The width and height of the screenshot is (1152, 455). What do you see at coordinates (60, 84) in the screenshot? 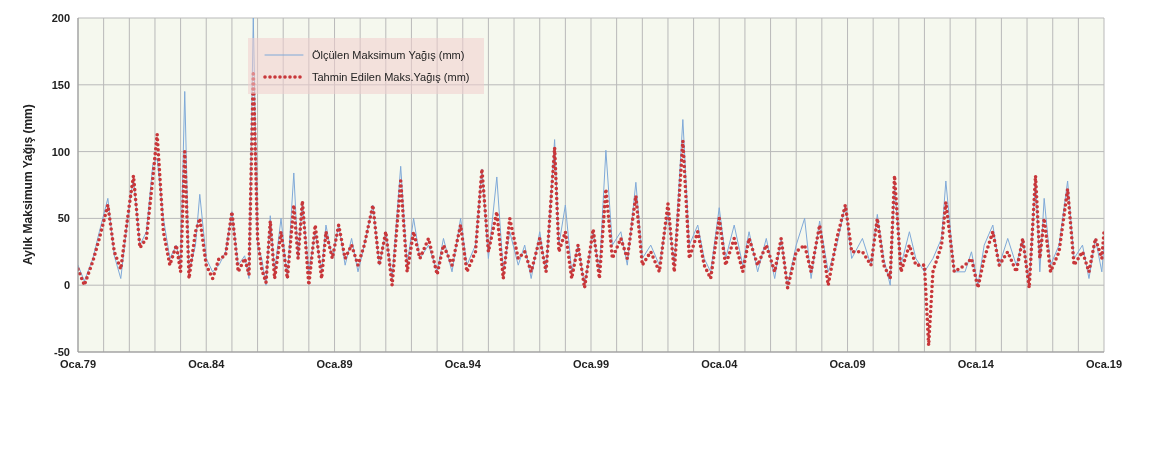
I see `y-tick-label: 150` at bounding box center [60, 84].